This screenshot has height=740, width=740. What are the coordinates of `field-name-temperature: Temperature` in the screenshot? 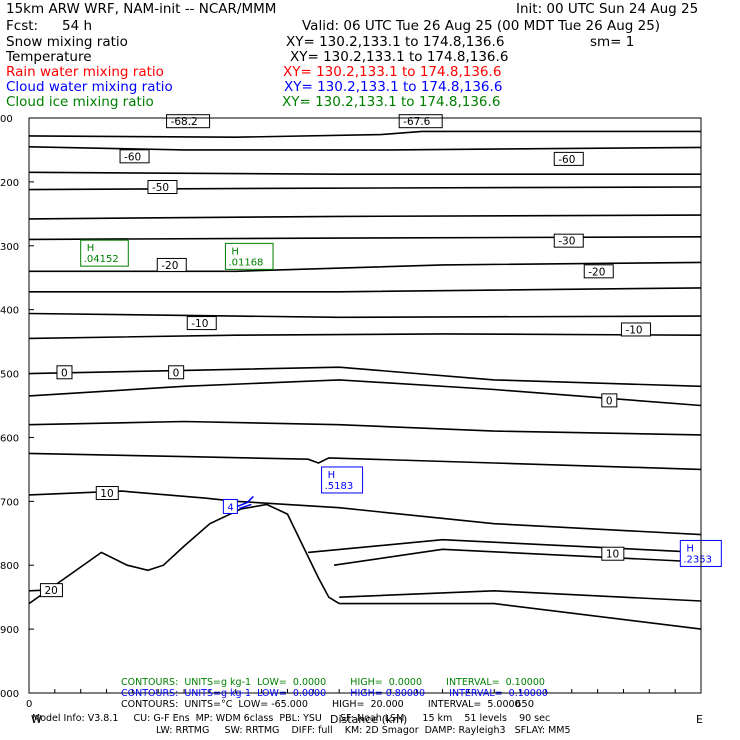 It's located at (49, 57).